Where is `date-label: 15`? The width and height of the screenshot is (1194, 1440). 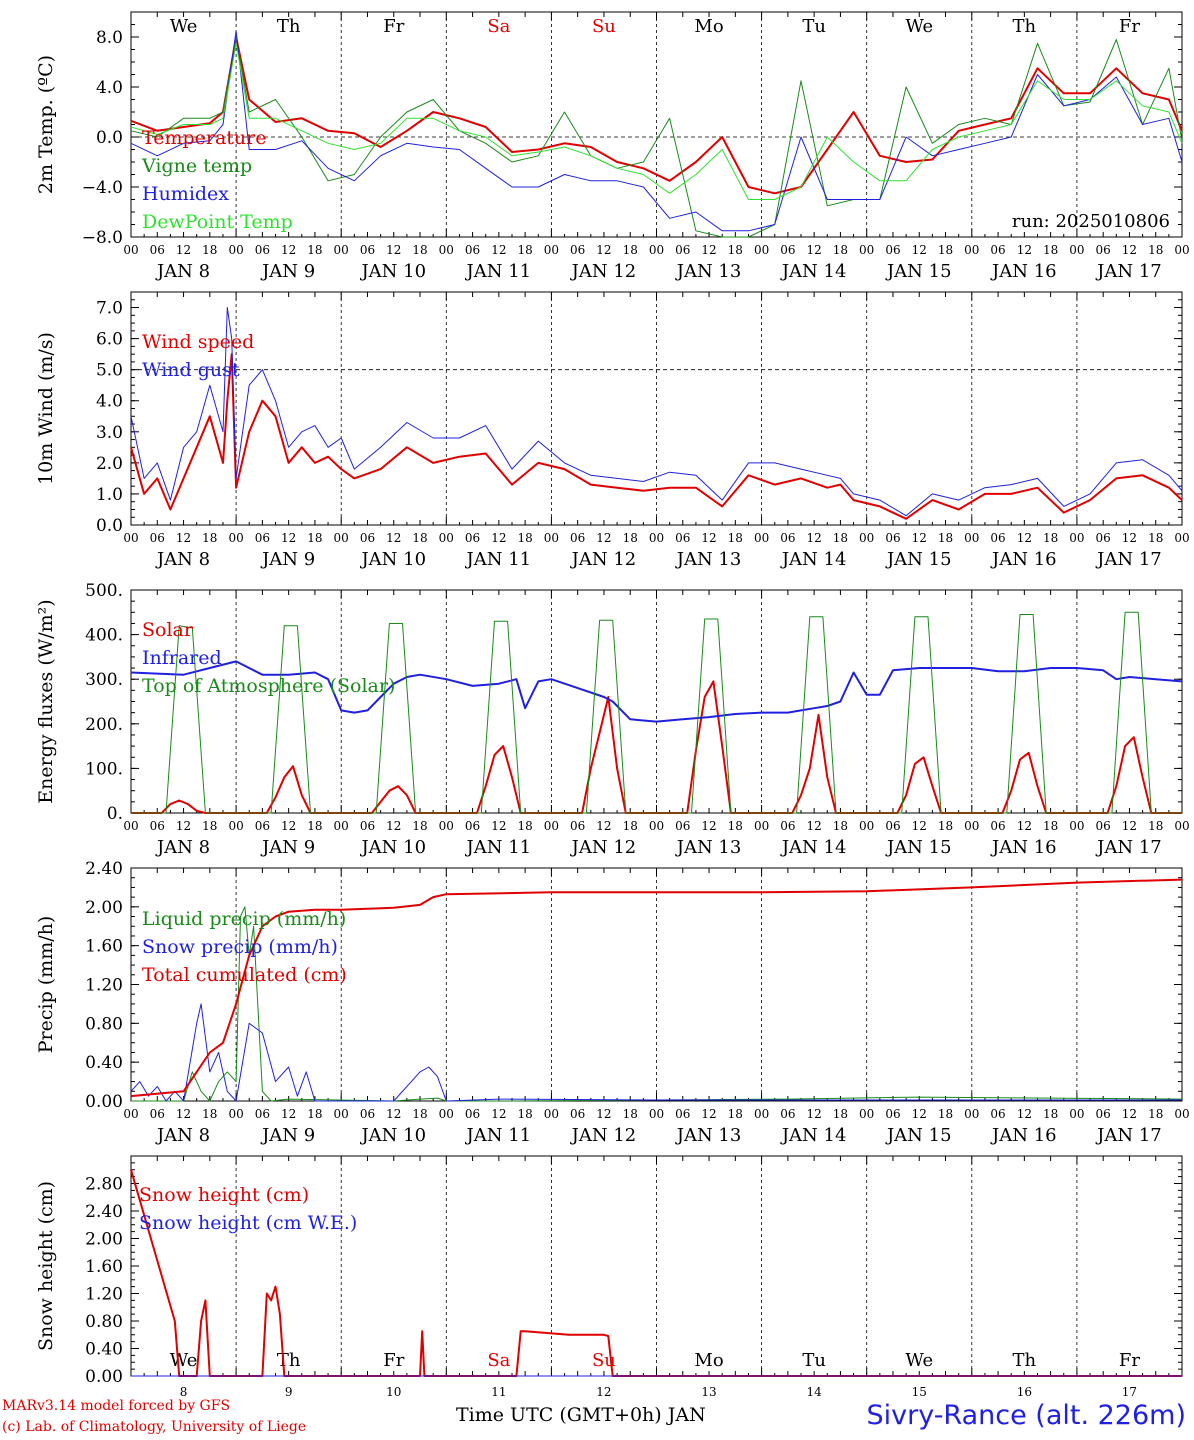 date-label: 15 is located at coordinates (919, 1392).